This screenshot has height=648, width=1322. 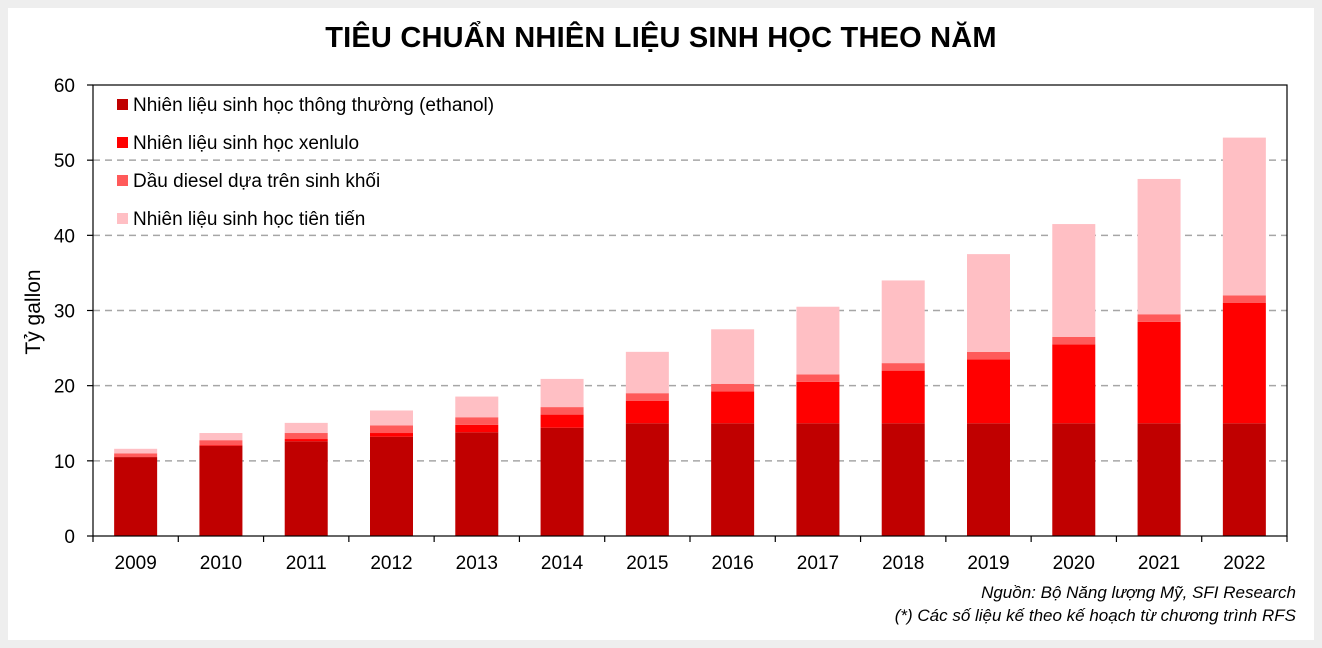 What do you see at coordinates (256, 181) in the screenshot?
I see `legend-label: Dầu diesel dựa trên sinh khối` at bounding box center [256, 181].